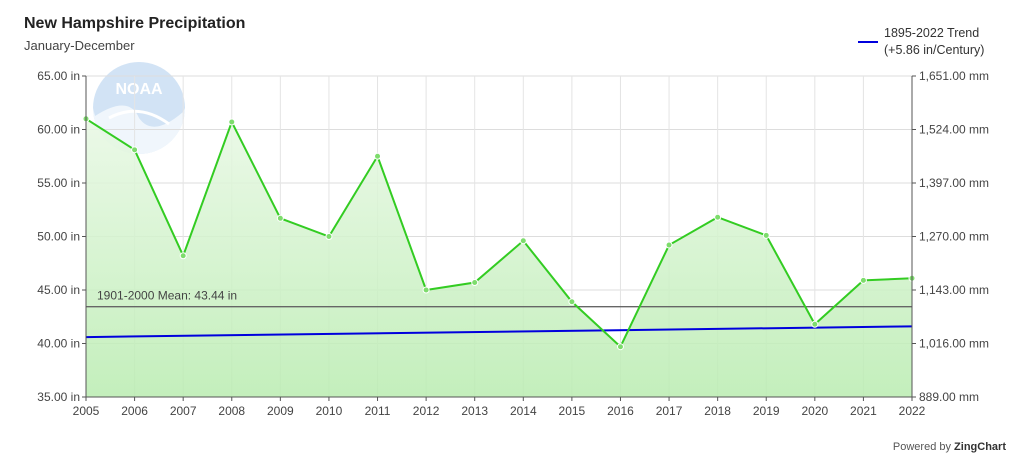 The height and width of the screenshot is (460, 1024). Describe the element at coordinates (79, 45) in the screenshot. I see `chart-subtitle: January-December` at that location.